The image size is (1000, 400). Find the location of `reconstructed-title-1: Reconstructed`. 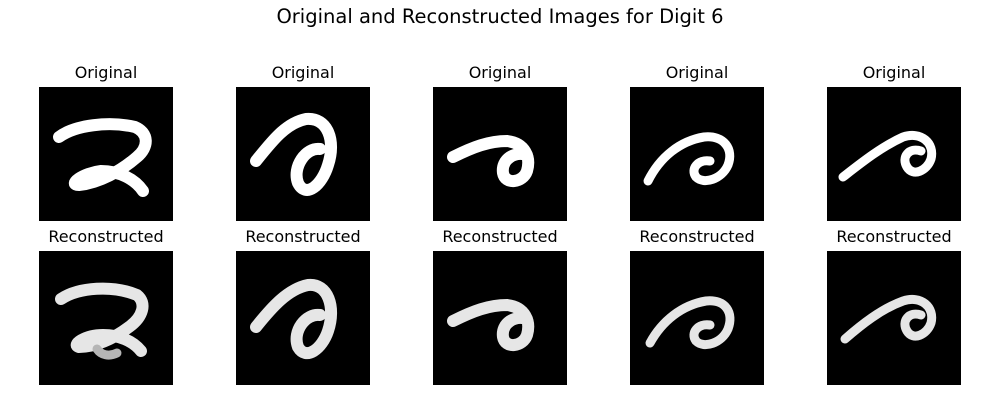

reconstructed-title-1: Reconstructed is located at coordinates (106, 236).